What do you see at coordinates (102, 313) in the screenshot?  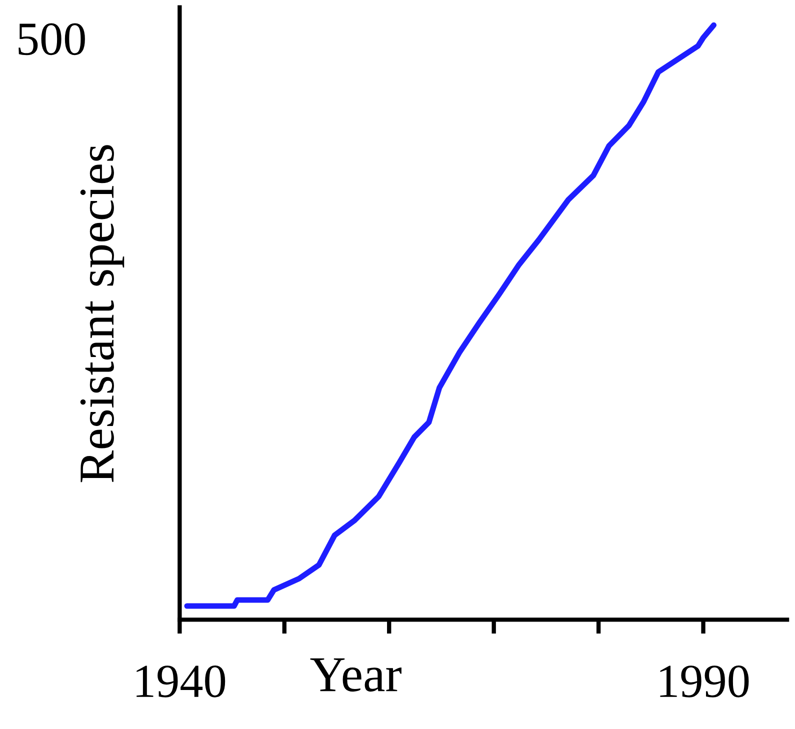 I see `y-axis-title: Resistant species` at bounding box center [102, 313].